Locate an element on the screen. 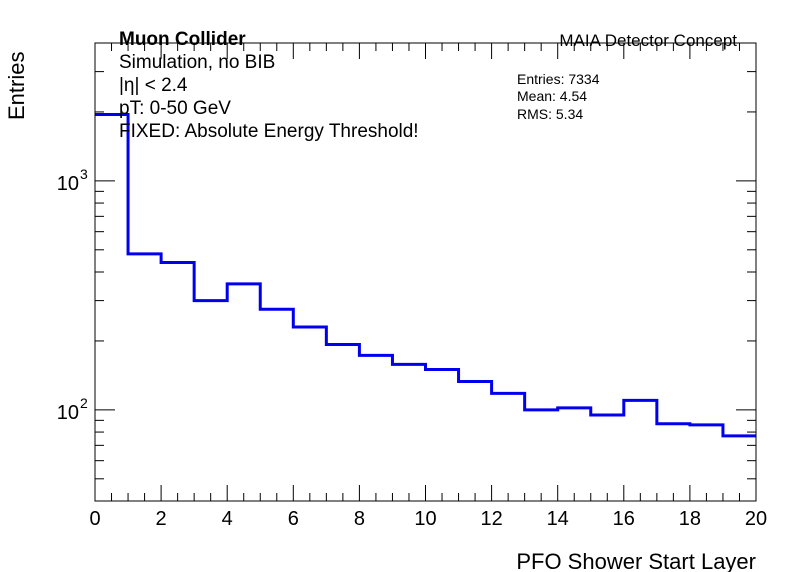  x-tick-label: 0 is located at coordinates (94, 519).